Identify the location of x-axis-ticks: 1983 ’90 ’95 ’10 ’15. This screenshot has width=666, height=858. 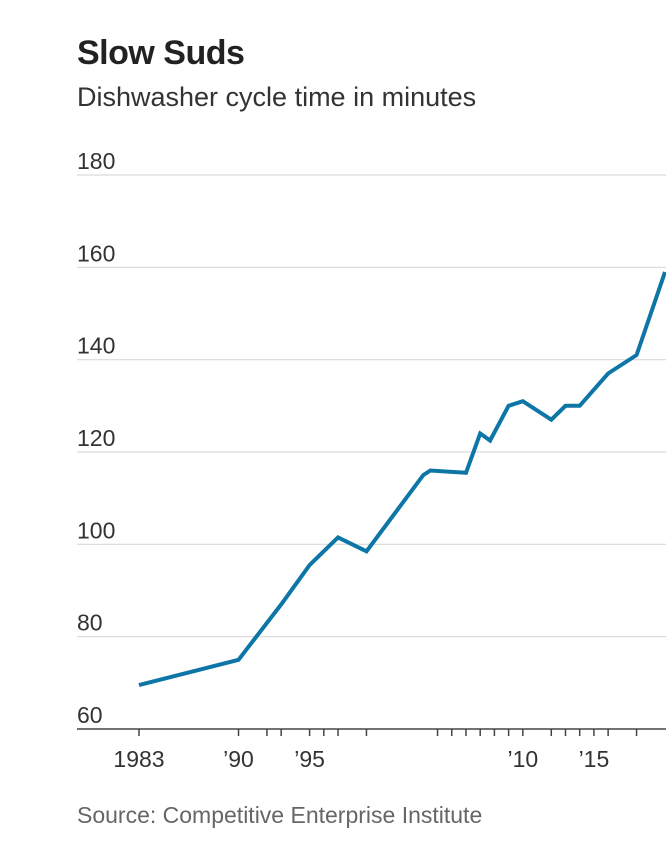
(375, 750).